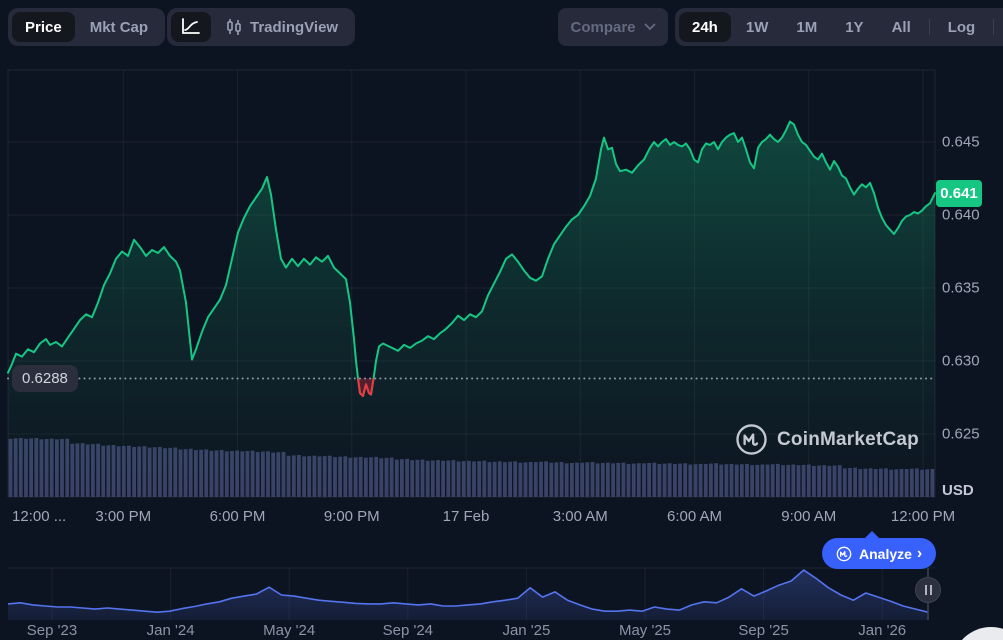  I want to click on below-threshold-fill, so click(366, 387).